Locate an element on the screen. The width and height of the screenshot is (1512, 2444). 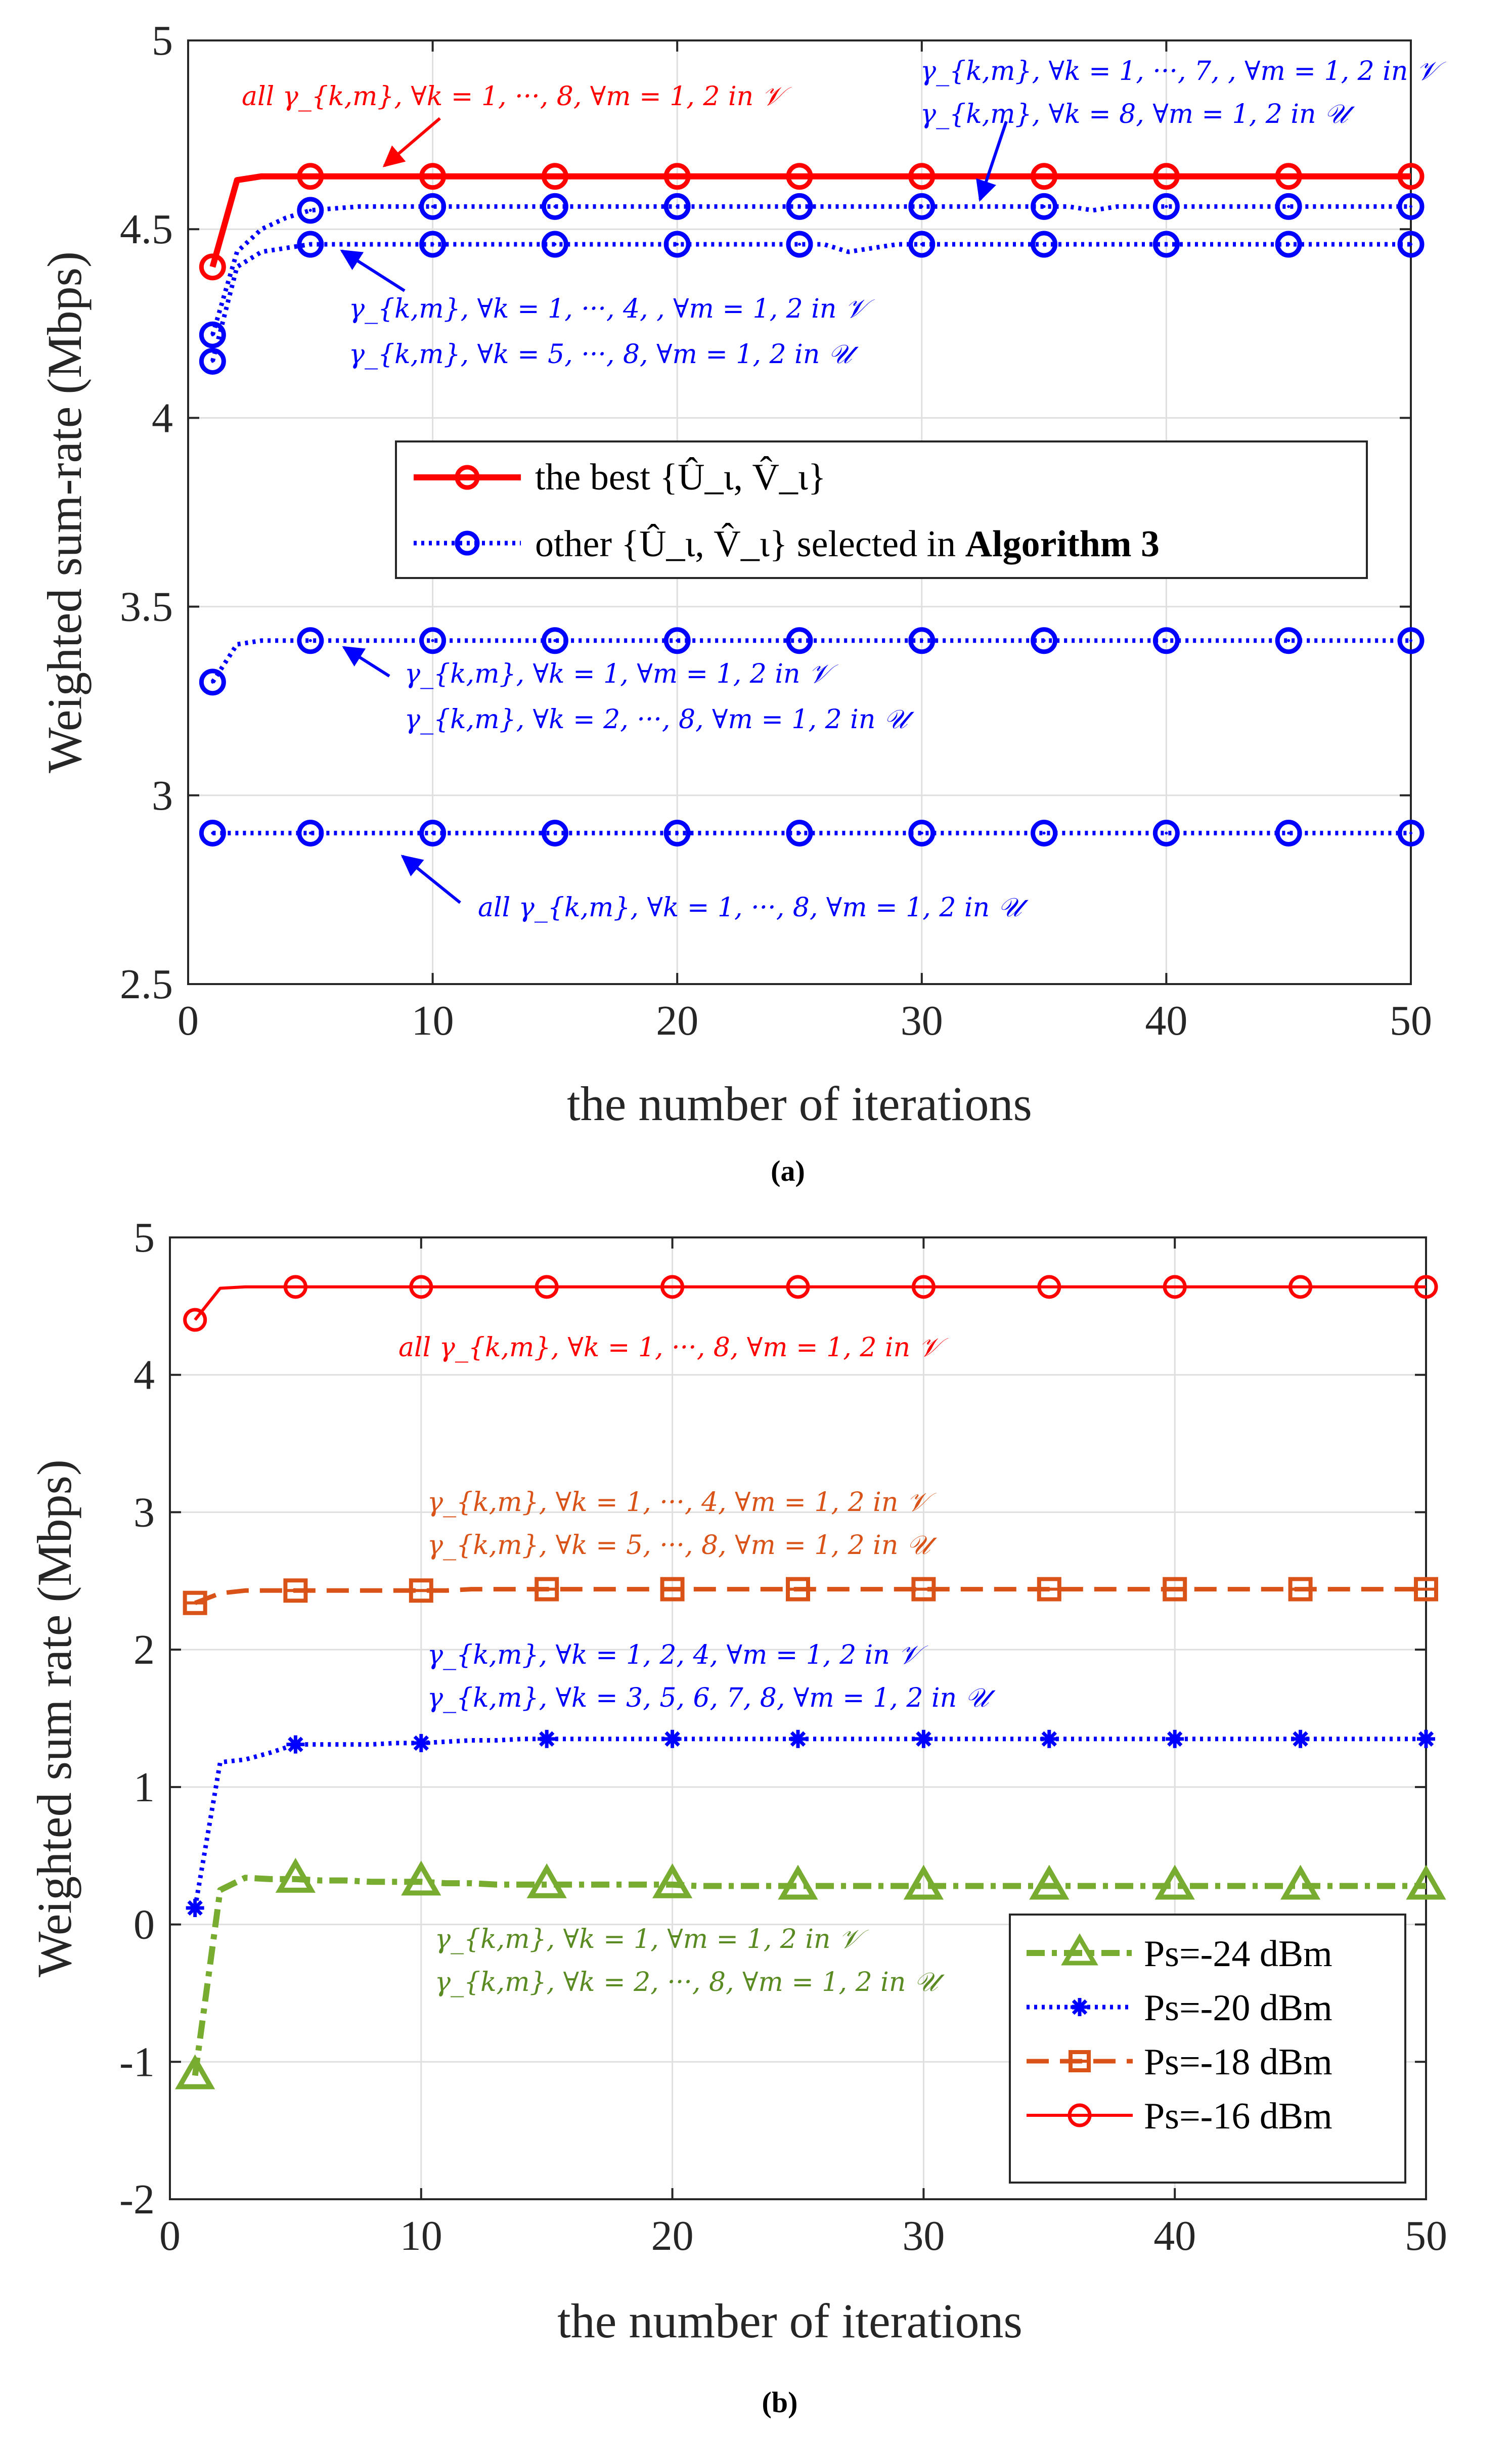
panel-b-y-tick-label: 4 is located at coordinates (144, 1375).